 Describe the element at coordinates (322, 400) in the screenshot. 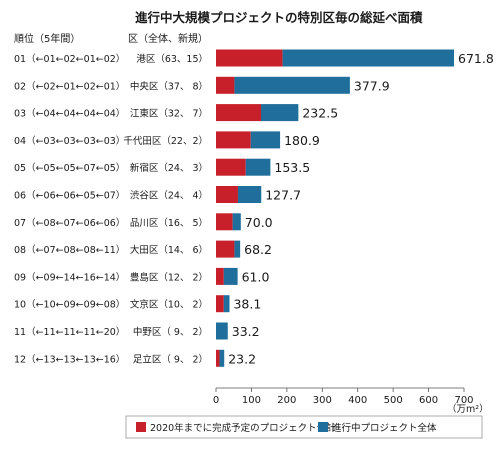

I see `x-tick-label: 300` at that location.